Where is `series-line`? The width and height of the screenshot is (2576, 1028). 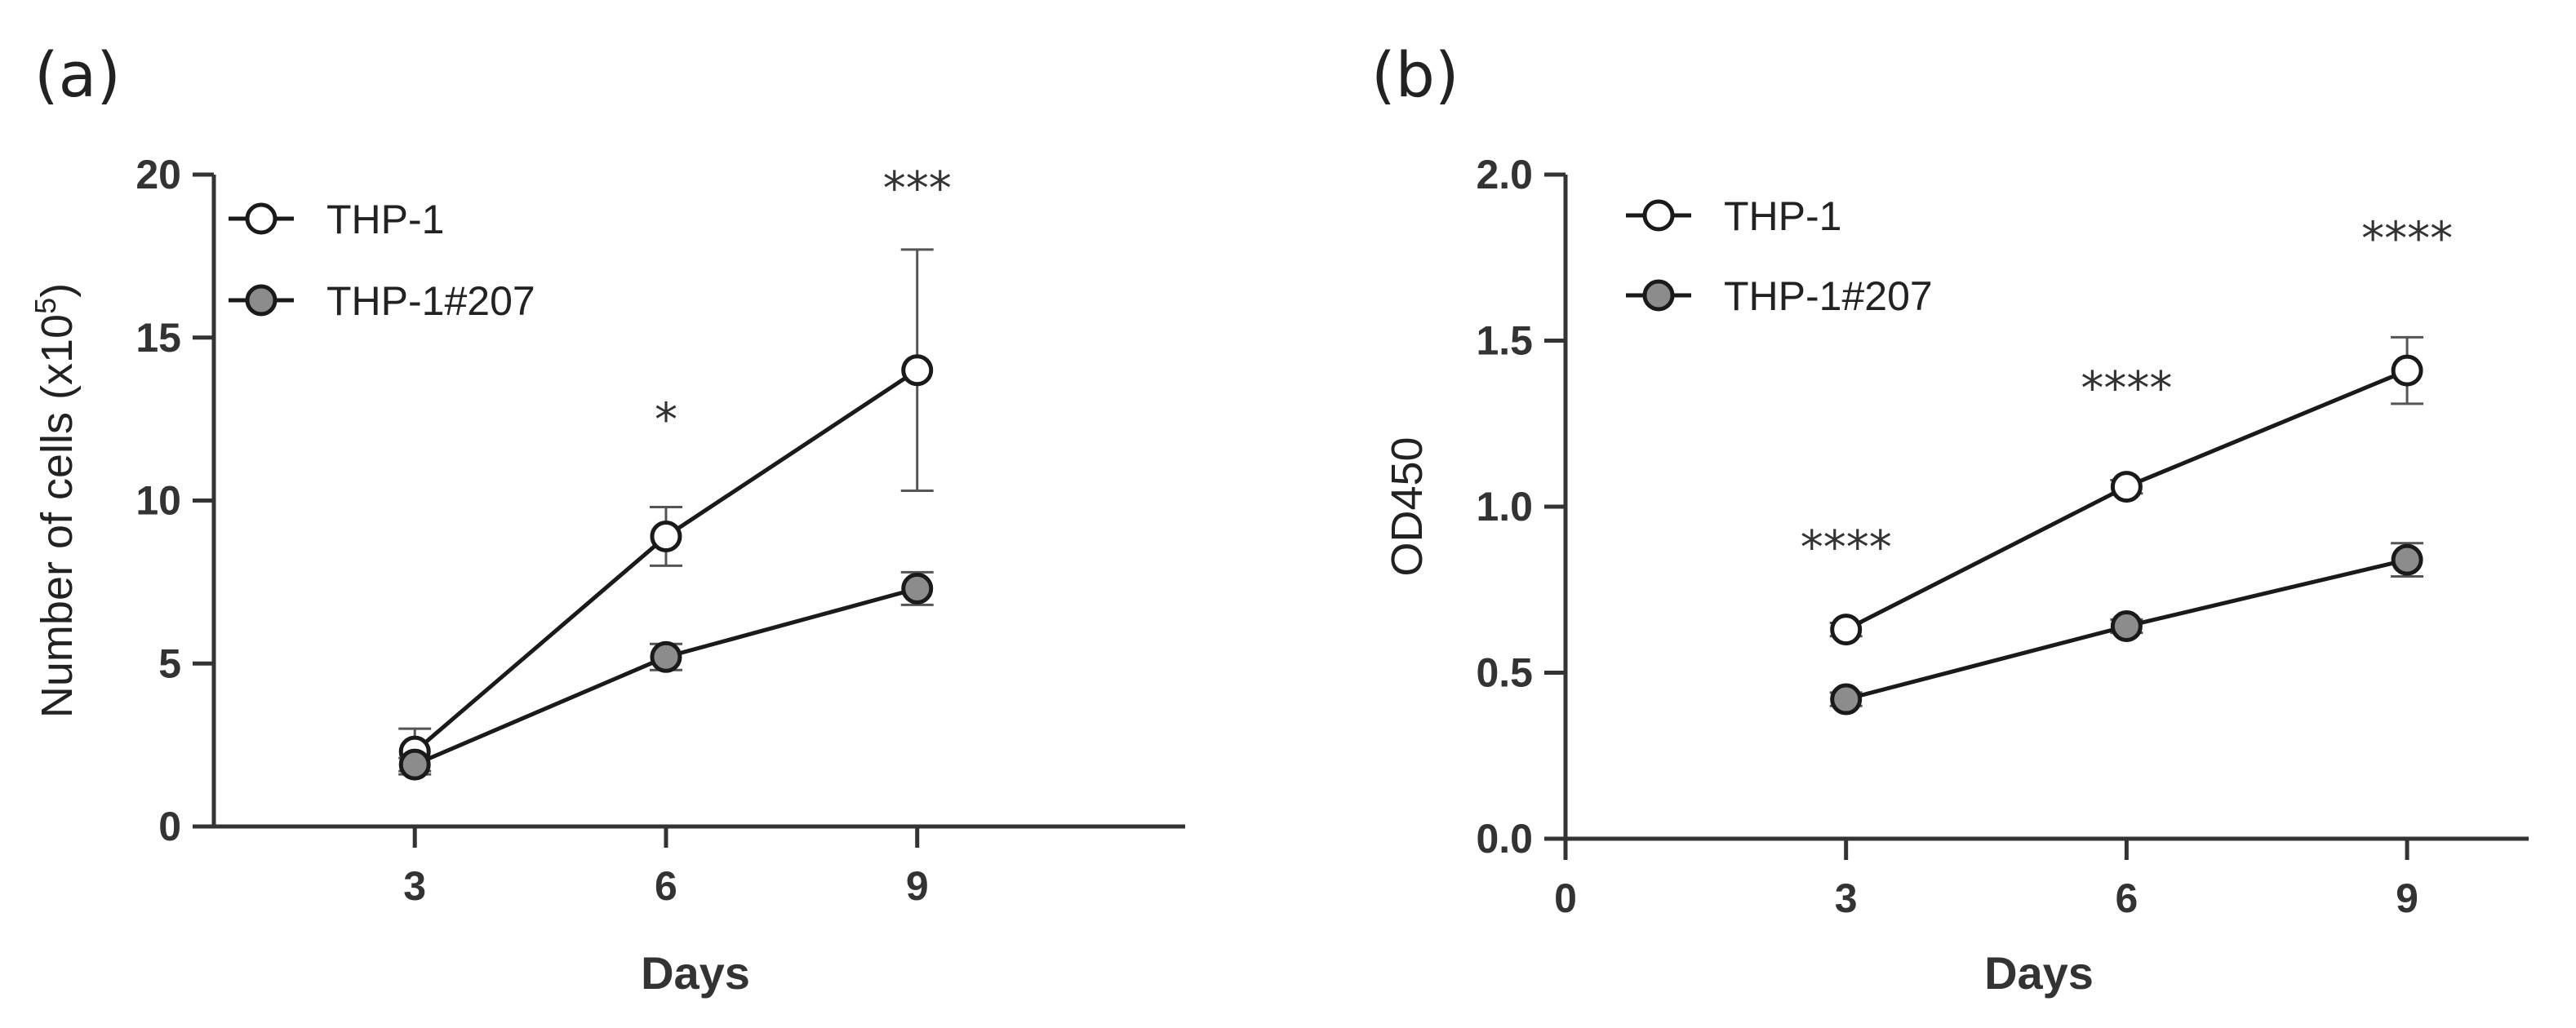 series-line is located at coordinates (666, 676).